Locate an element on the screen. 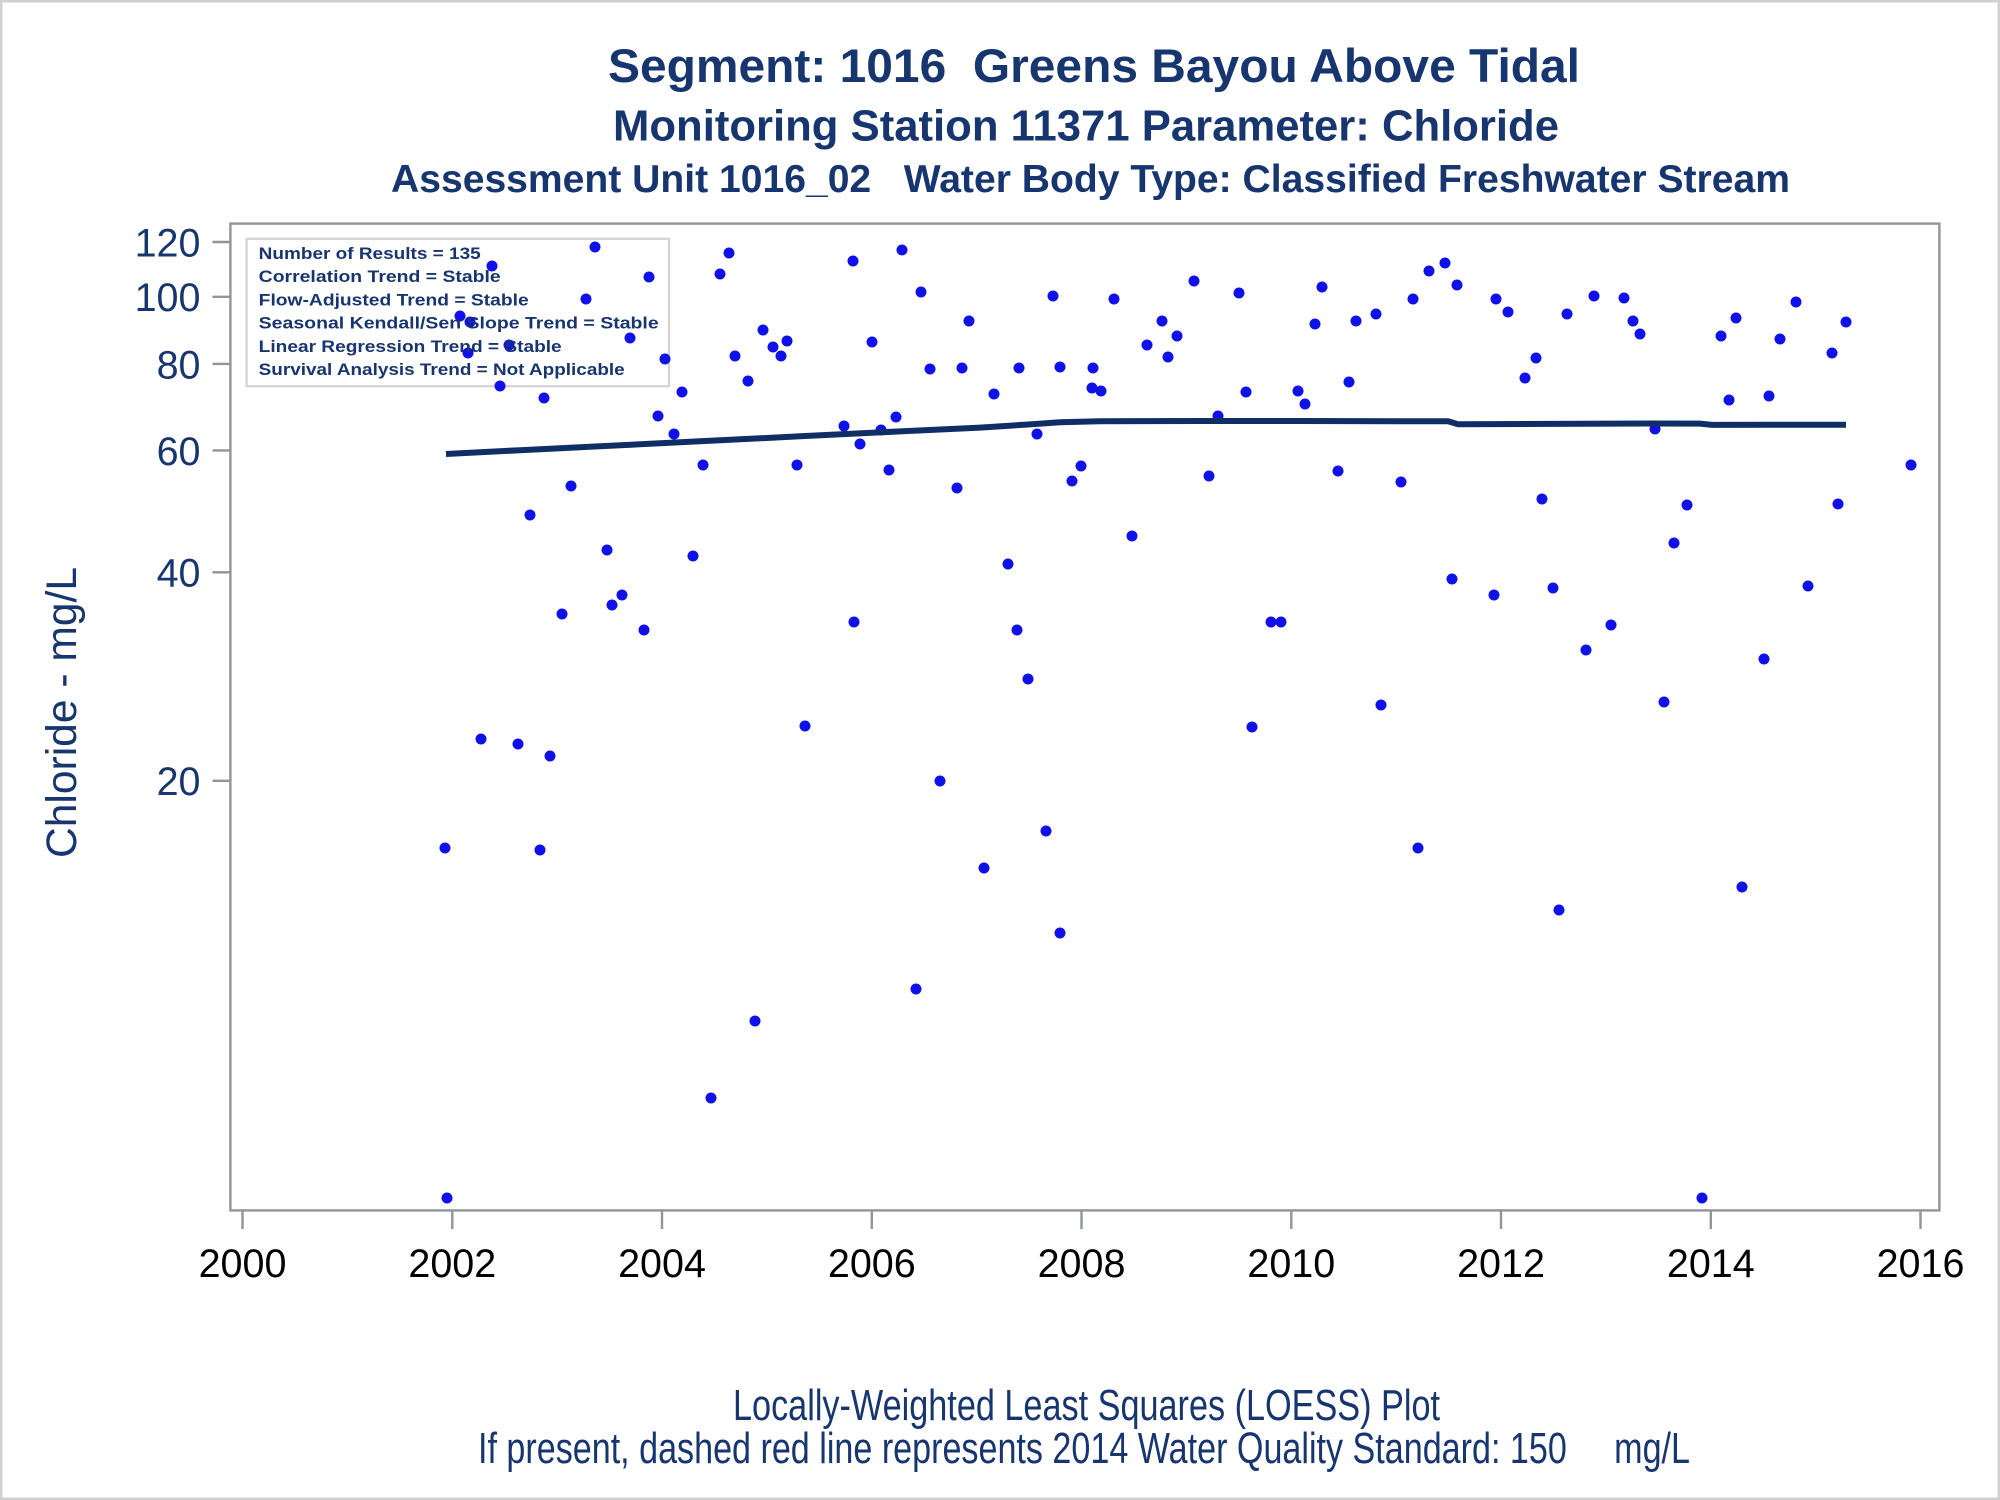 This screenshot has height=1500, width=2000. svg-text: 2000 is located at coordinates (243, 1264).